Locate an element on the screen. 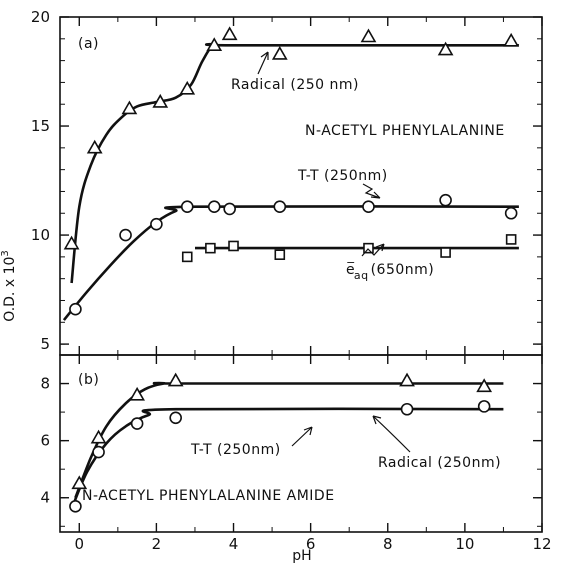 The height and width of the screenshot is (567, 581). y-tick-label-a: 10 is located at coordinates (40, 235).